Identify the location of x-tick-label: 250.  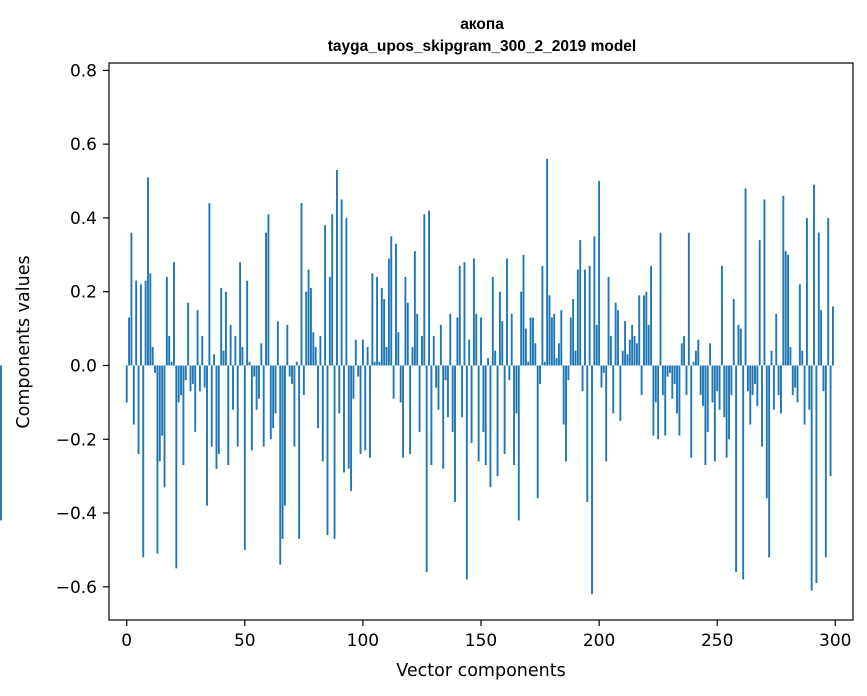
(717, 641).